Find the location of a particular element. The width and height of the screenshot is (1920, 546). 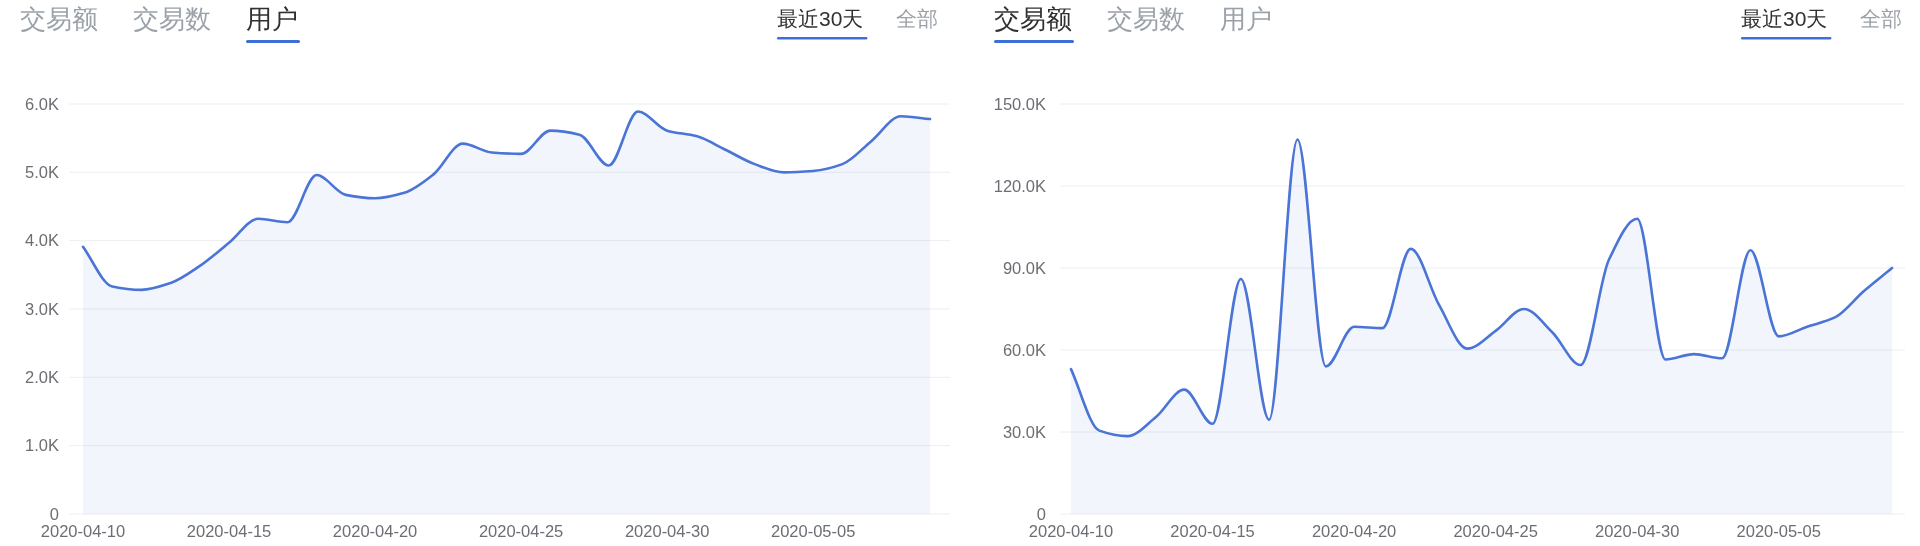

title: 用户 is located at coordinates (272, 19).